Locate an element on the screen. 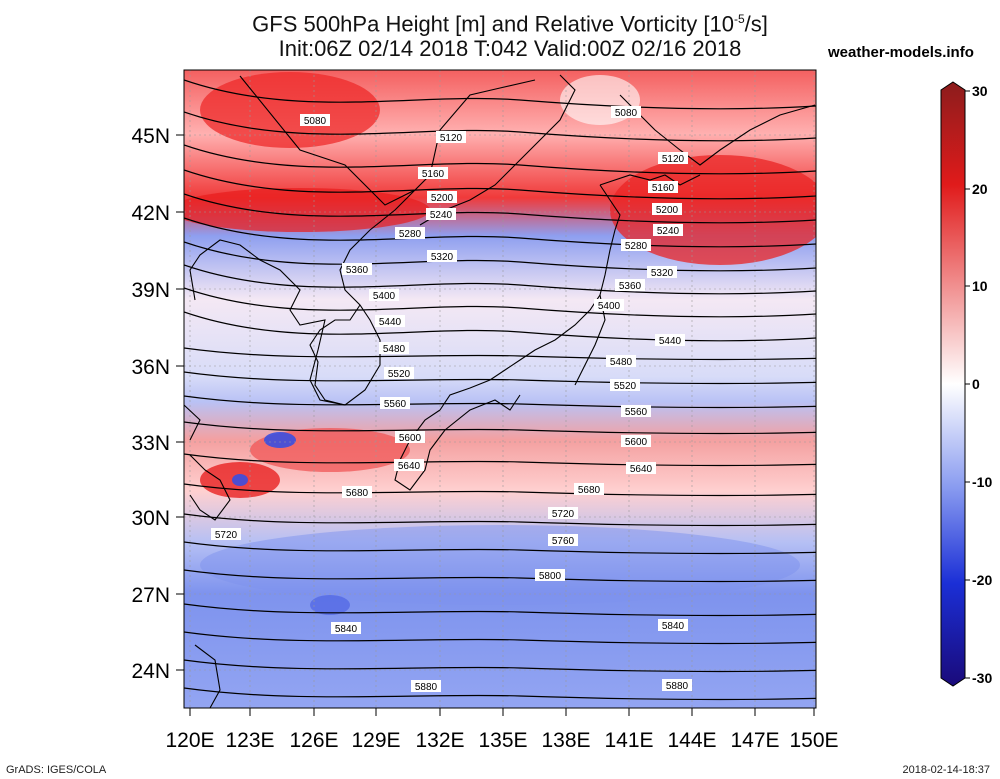 Image resolution: width=1000 pixels, height=779 pixels. colorbar-tick-label: 10 is located at coordinates (980, 286).